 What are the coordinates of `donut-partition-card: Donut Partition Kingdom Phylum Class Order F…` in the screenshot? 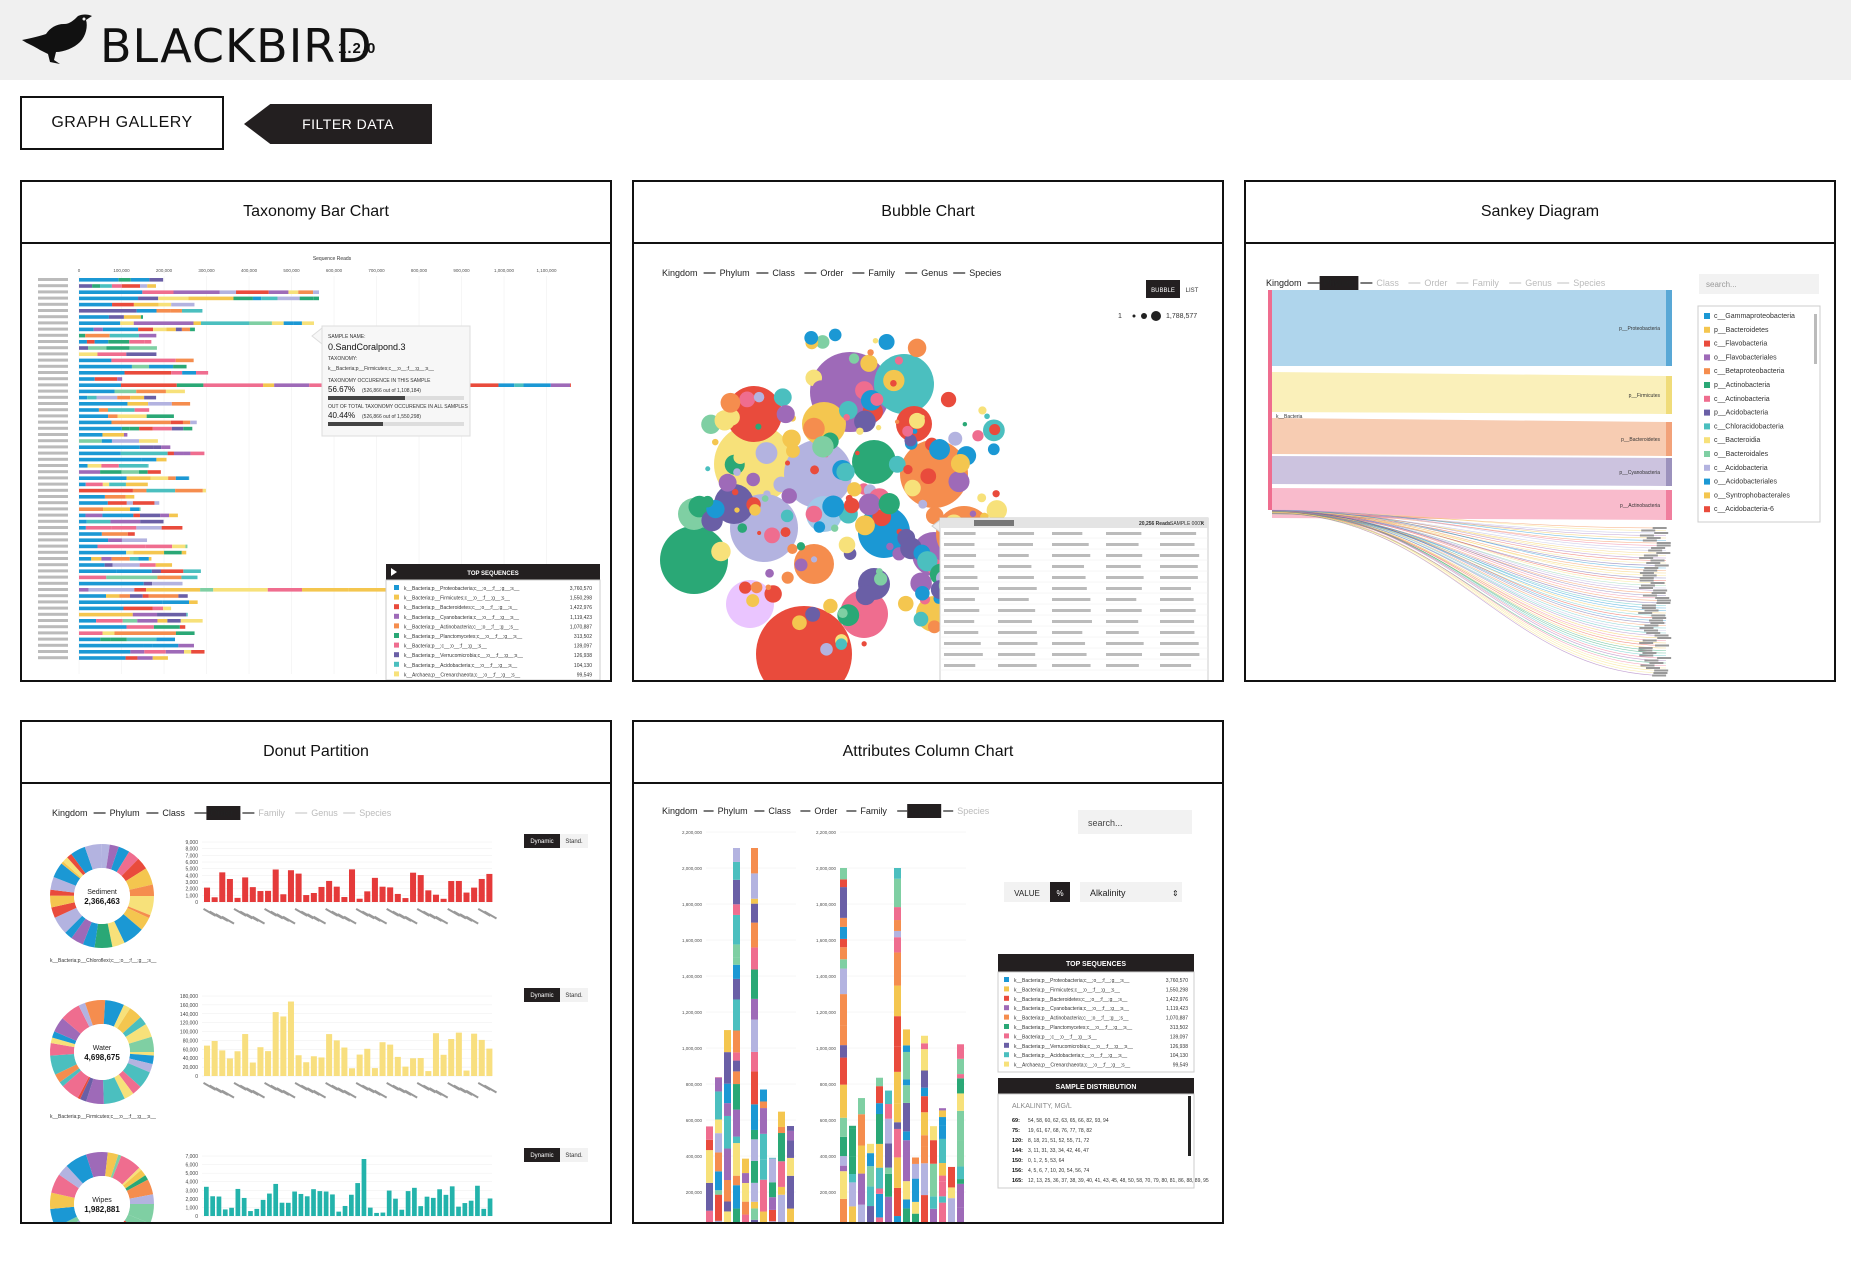 It's located at (316, 972).